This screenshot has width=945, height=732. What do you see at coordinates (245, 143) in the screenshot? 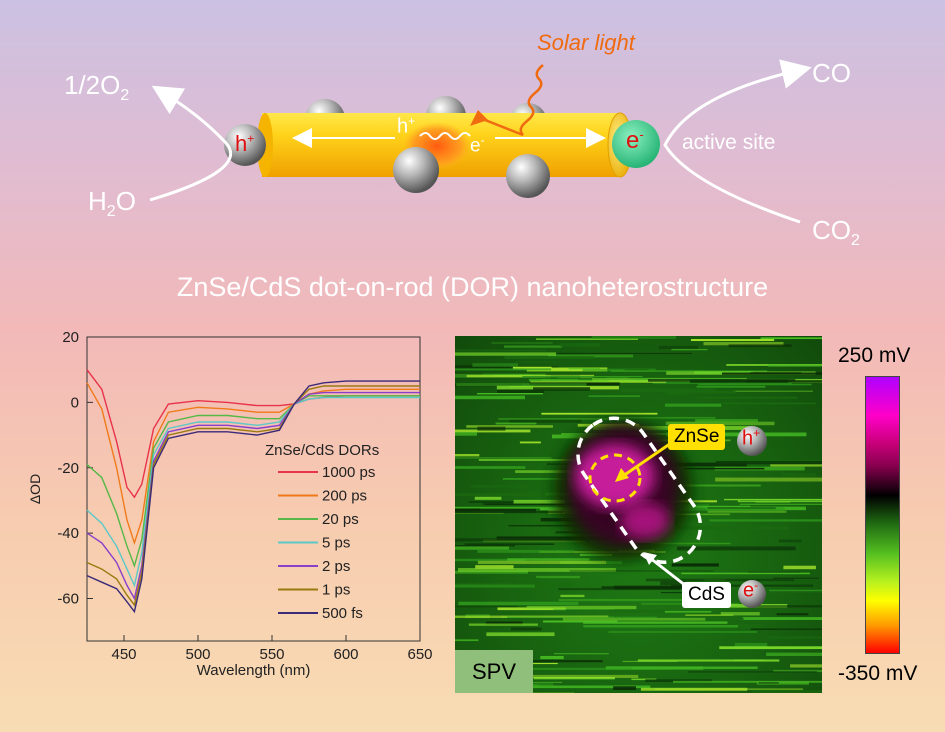
I see `hole-label-sphere: h+` at bounding box center [245, 143].